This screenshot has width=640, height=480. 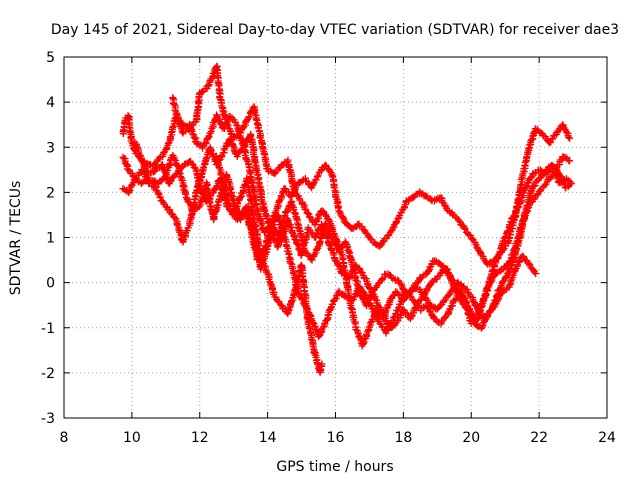 I want to click on y-tick-label: -1, so click(x=48, y=329).